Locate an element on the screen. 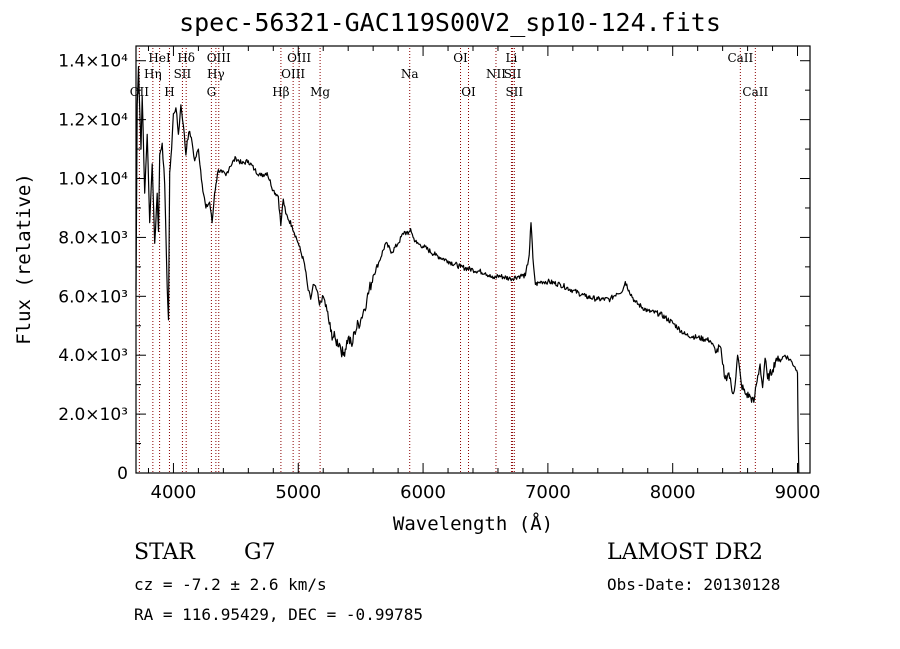  spectral-line-label: Hβ is located at coordinates (280, 92).